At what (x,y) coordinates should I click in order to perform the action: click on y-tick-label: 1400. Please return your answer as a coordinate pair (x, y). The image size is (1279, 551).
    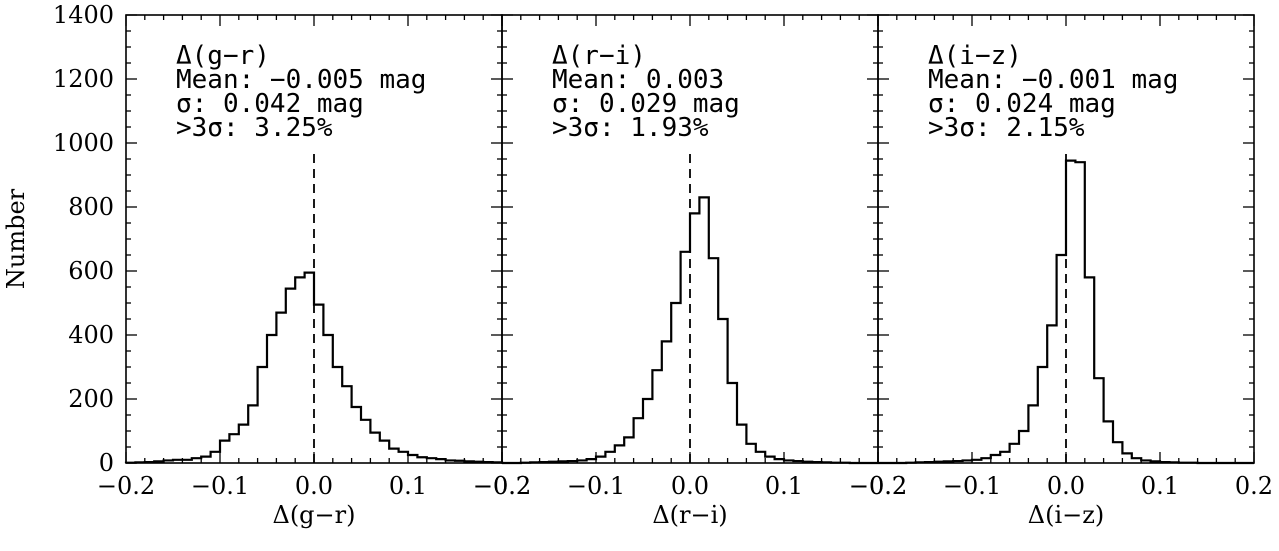
    Looking at the image, I should click on (83, 15).